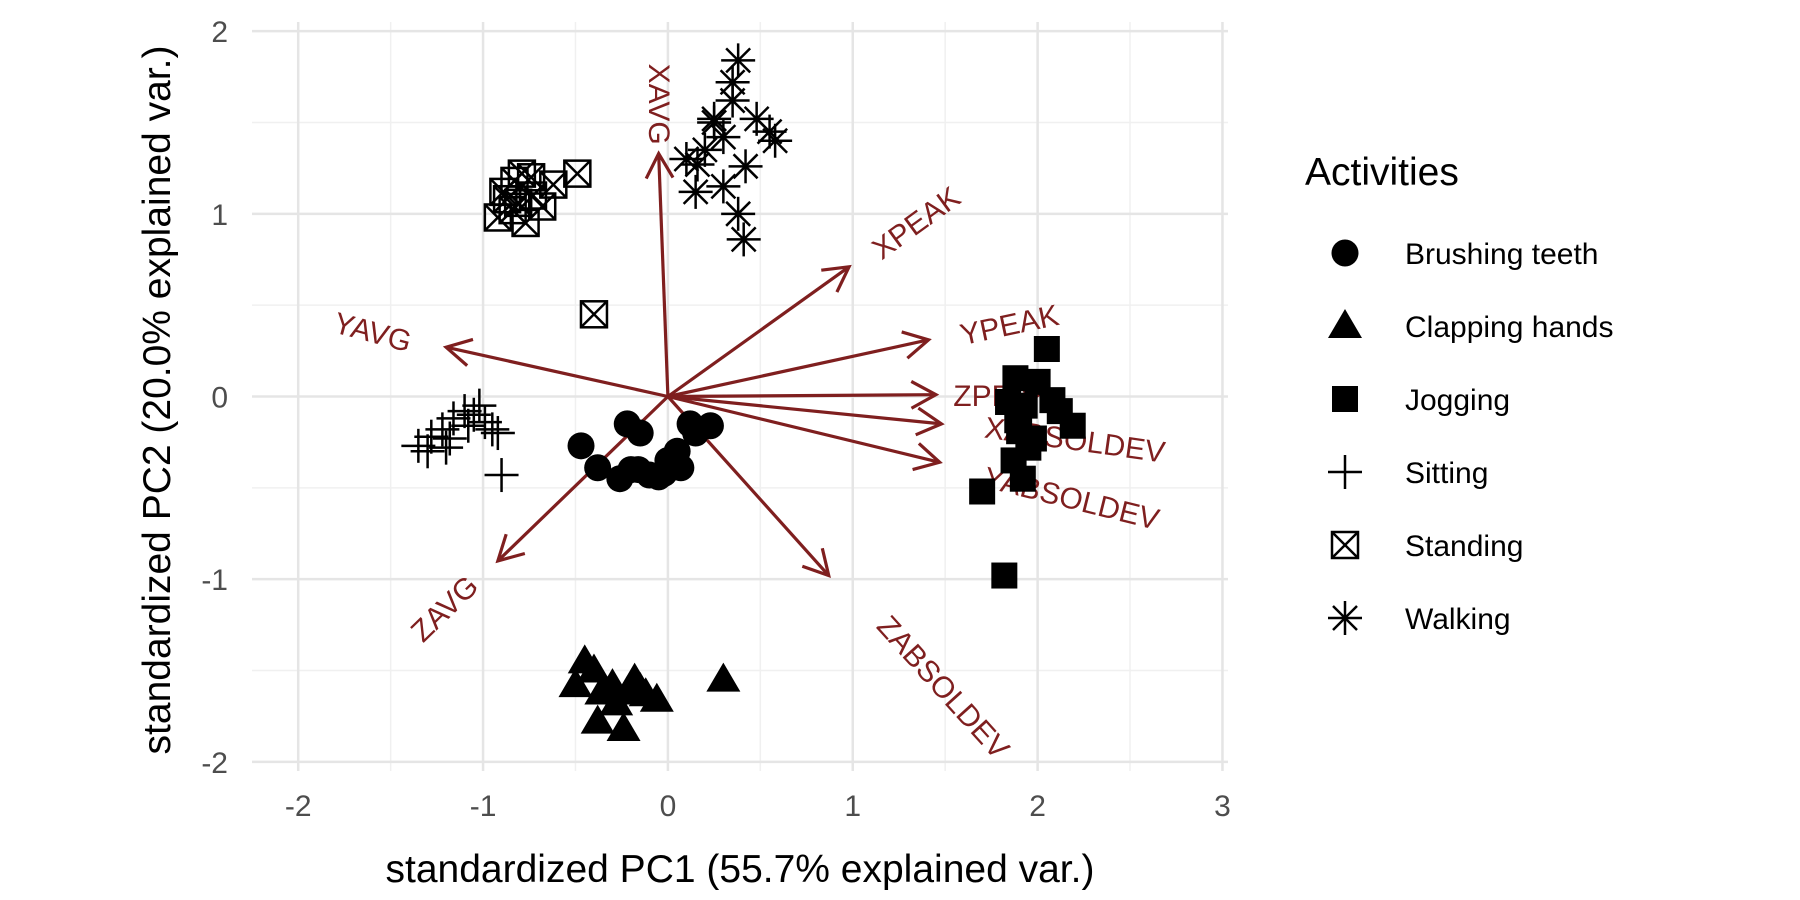  Describe the element at coordinates (1027, 462) in the screenshot. I see `series-jogging` at that location.